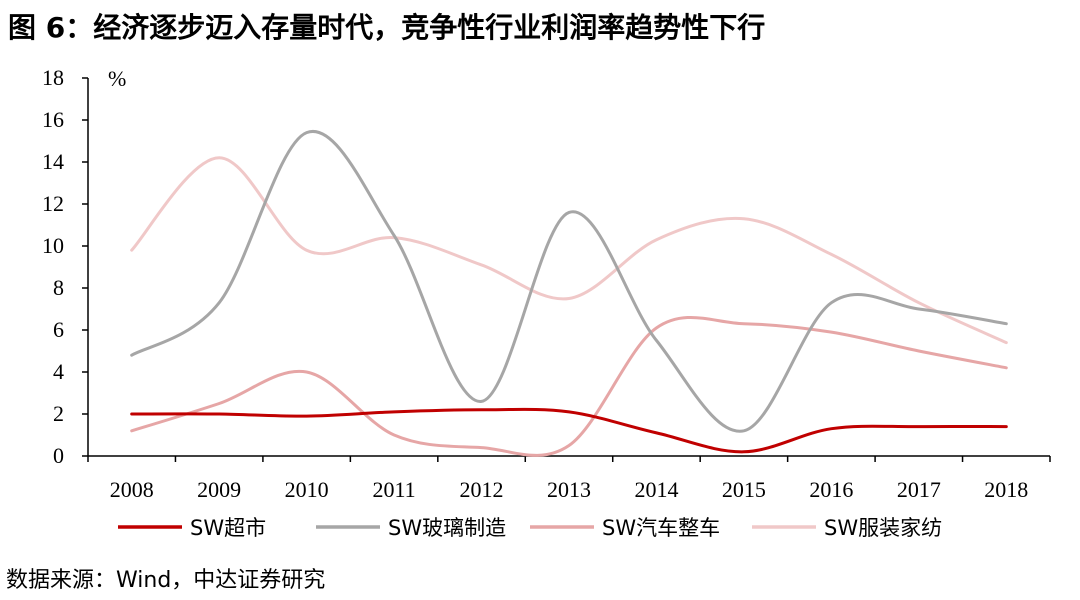  What do you see at coordinates (53, 245) in the screenshot?
I see `y-tick-label: 10` at bounding box center [53, 245].